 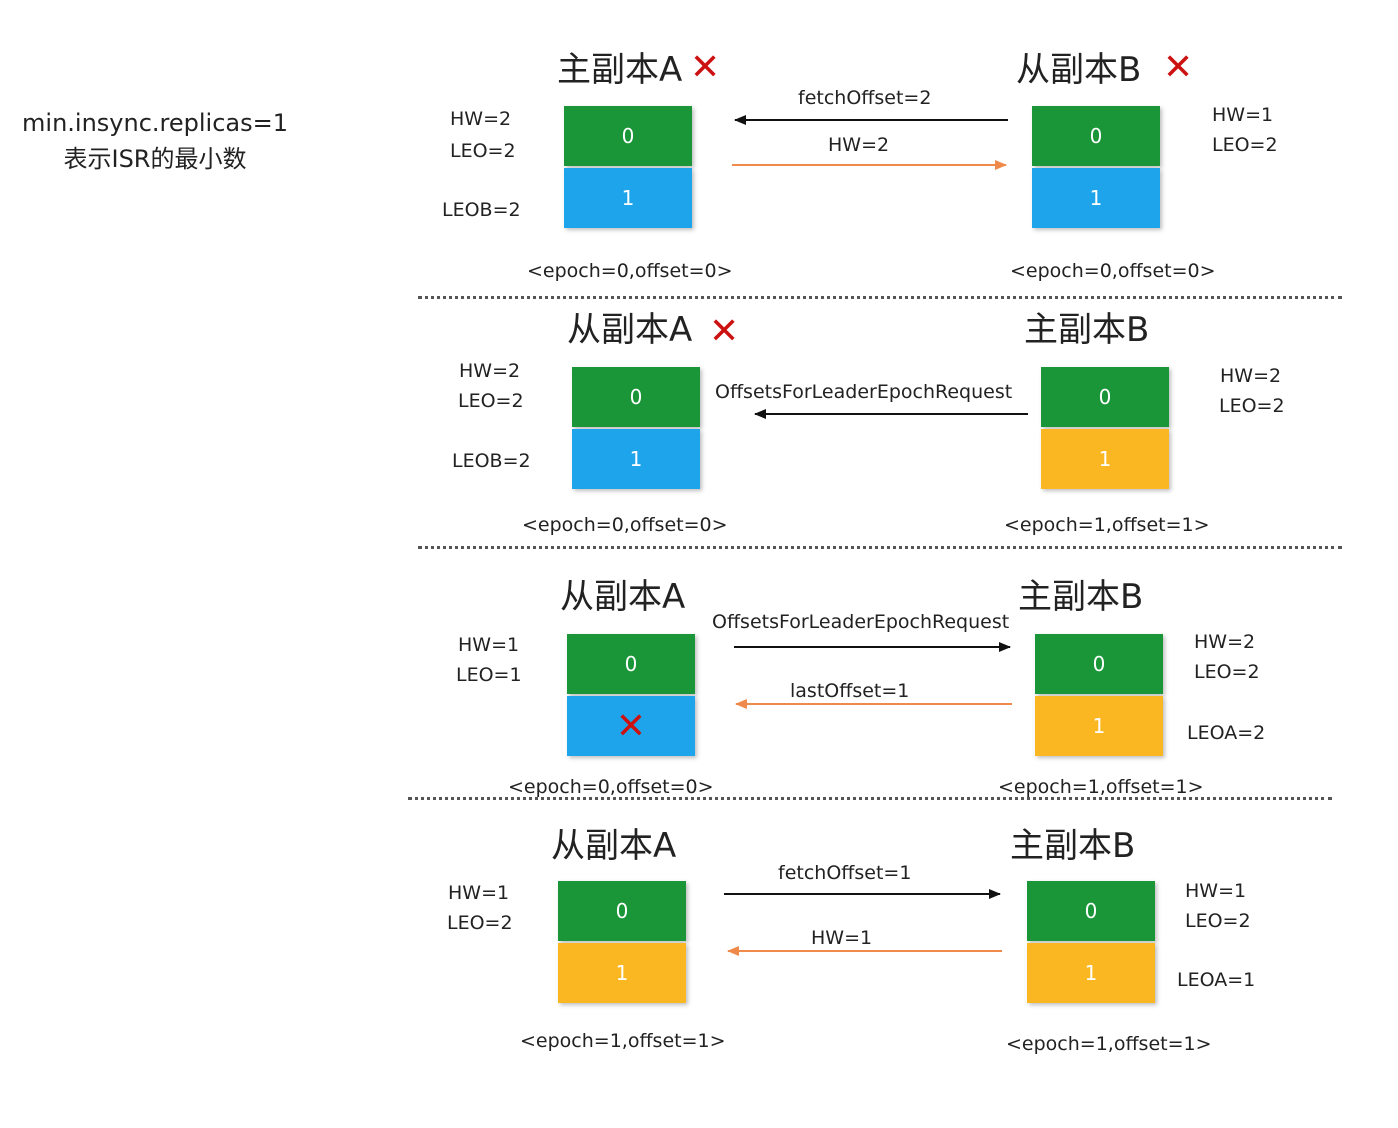 What do you see at coordinates (1216, 980) in the screenshot?
I see `p3-right-extra: LEOA=1` at bounding box center [1216, 980].